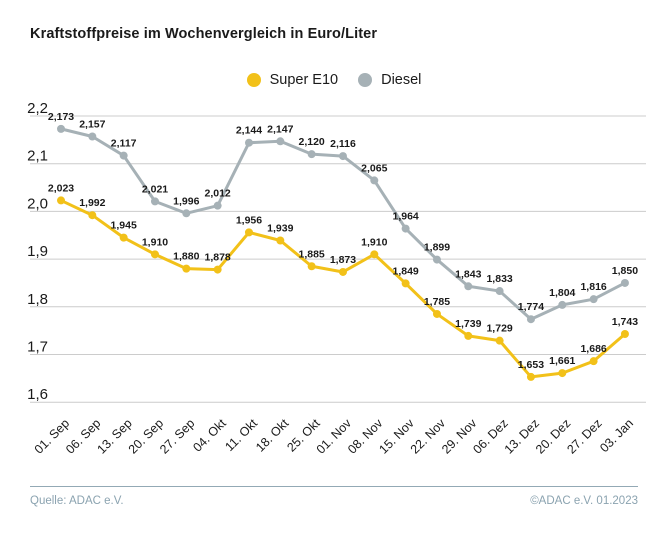 This screenshot has width=668, height=544. Describe the element at coordinates (124, 144) in the screenshot. I see `data-label: 2,117` at that location.